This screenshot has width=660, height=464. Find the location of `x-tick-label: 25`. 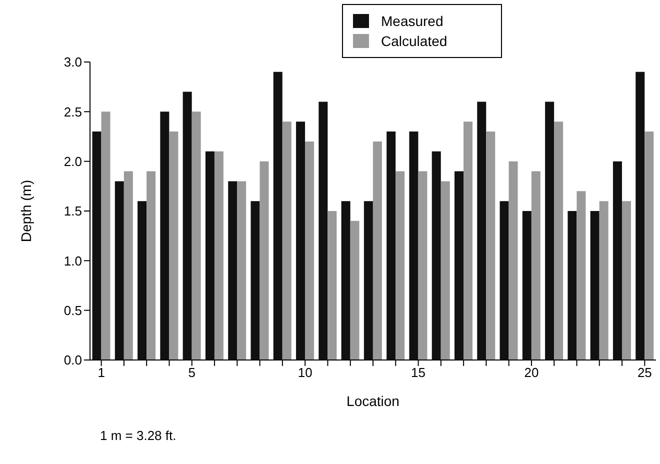

x-tick-label: 25 is located at coordinates (644, 372).